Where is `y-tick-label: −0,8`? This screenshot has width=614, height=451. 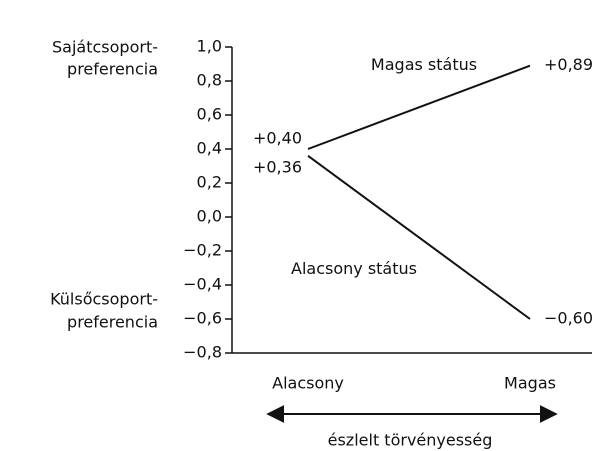 y-tick-label: −0,8 is located at coordinates (202, 352).